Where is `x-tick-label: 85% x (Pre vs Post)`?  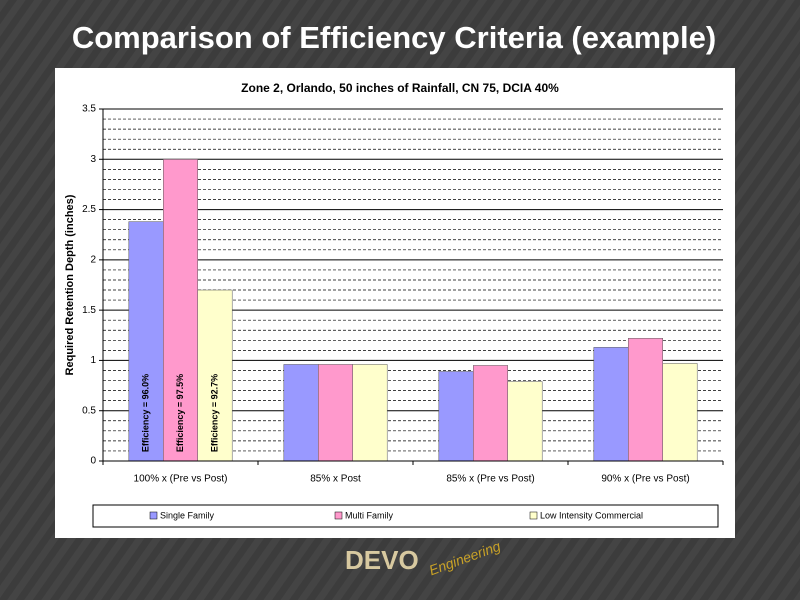
x-tick-label: 85% x (Pre vs Post) is located at coordinates (490, 479).